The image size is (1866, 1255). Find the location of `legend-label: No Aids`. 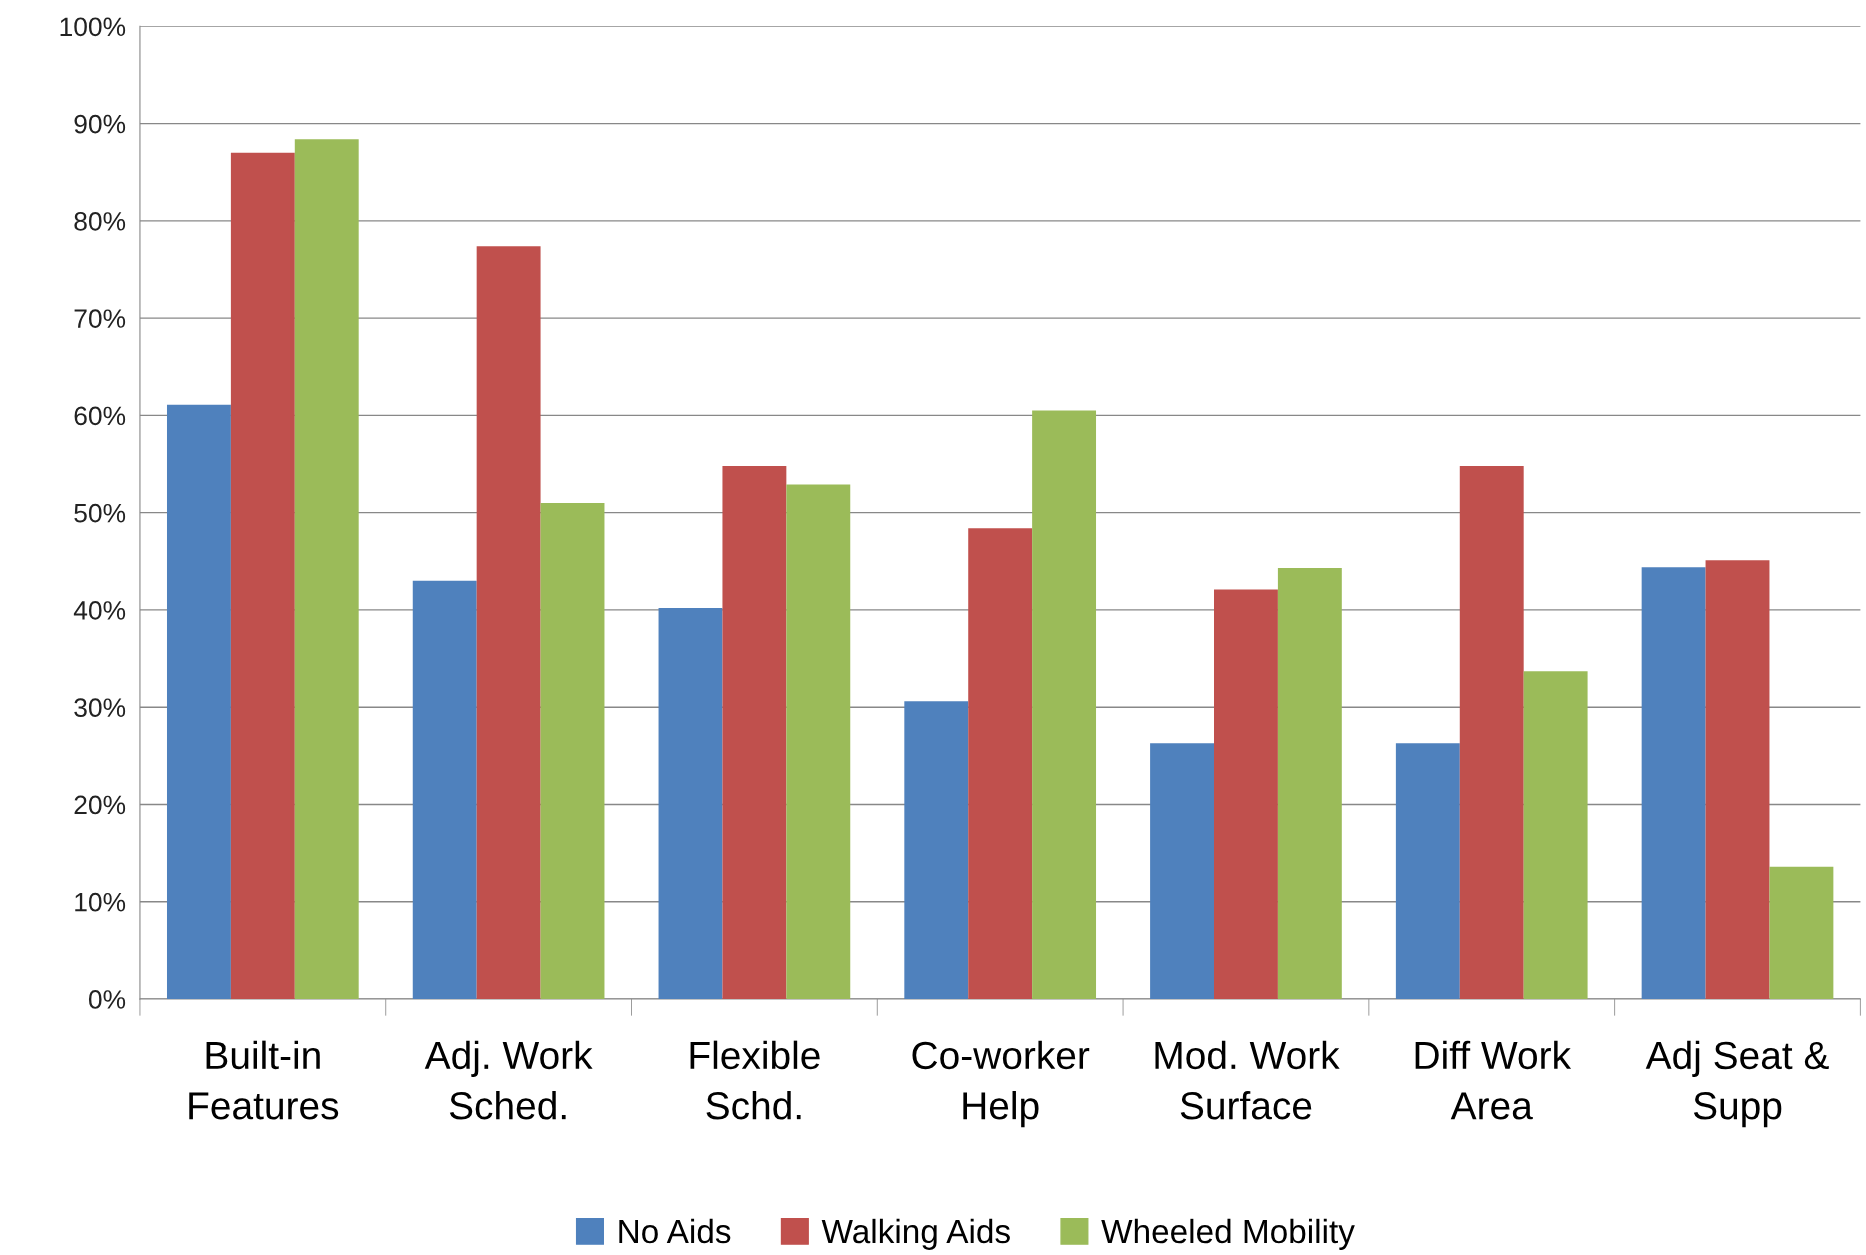

legend-label: No Aids is located at coordinates (675, 1231).